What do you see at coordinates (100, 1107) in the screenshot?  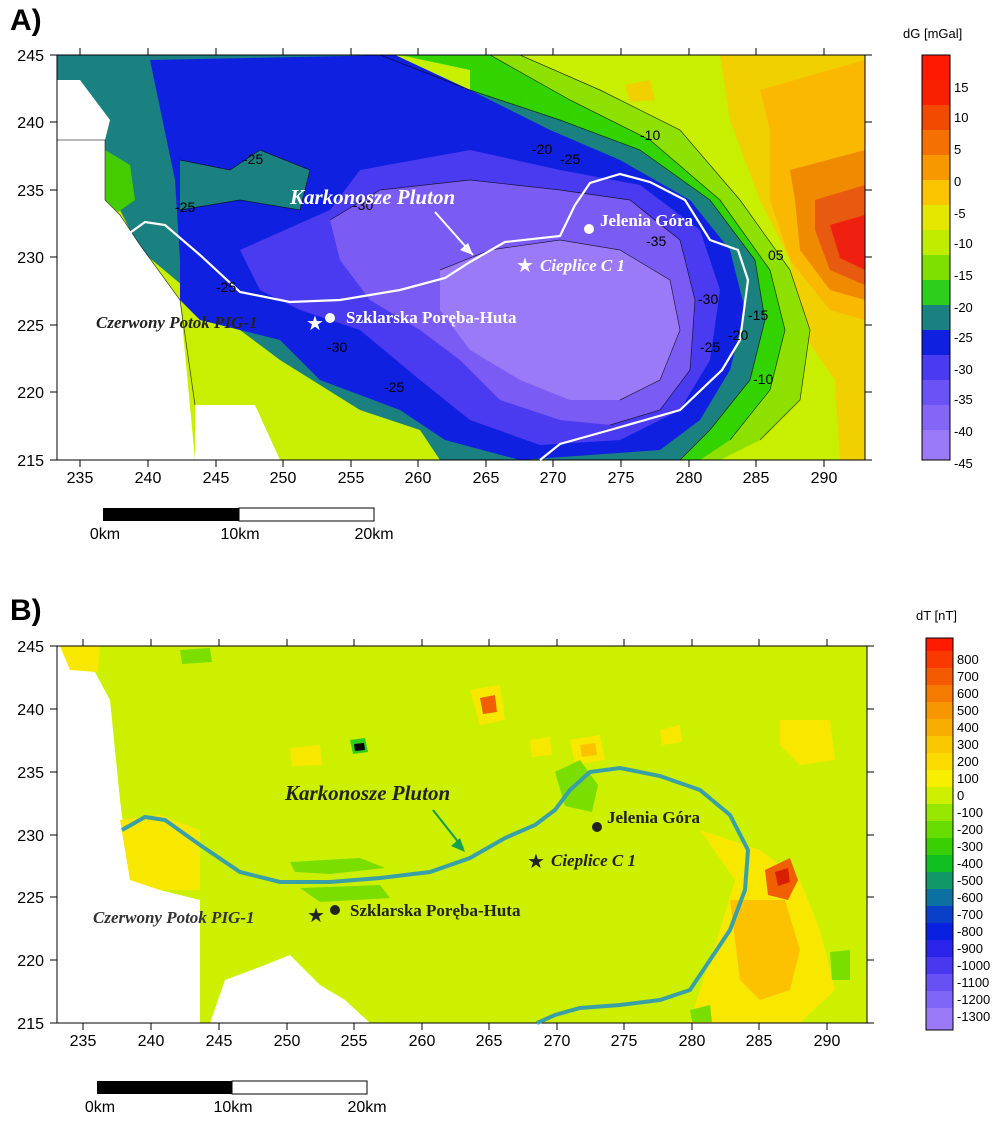 I see `scale-label: 0km` at bounding box center [100, 1107].